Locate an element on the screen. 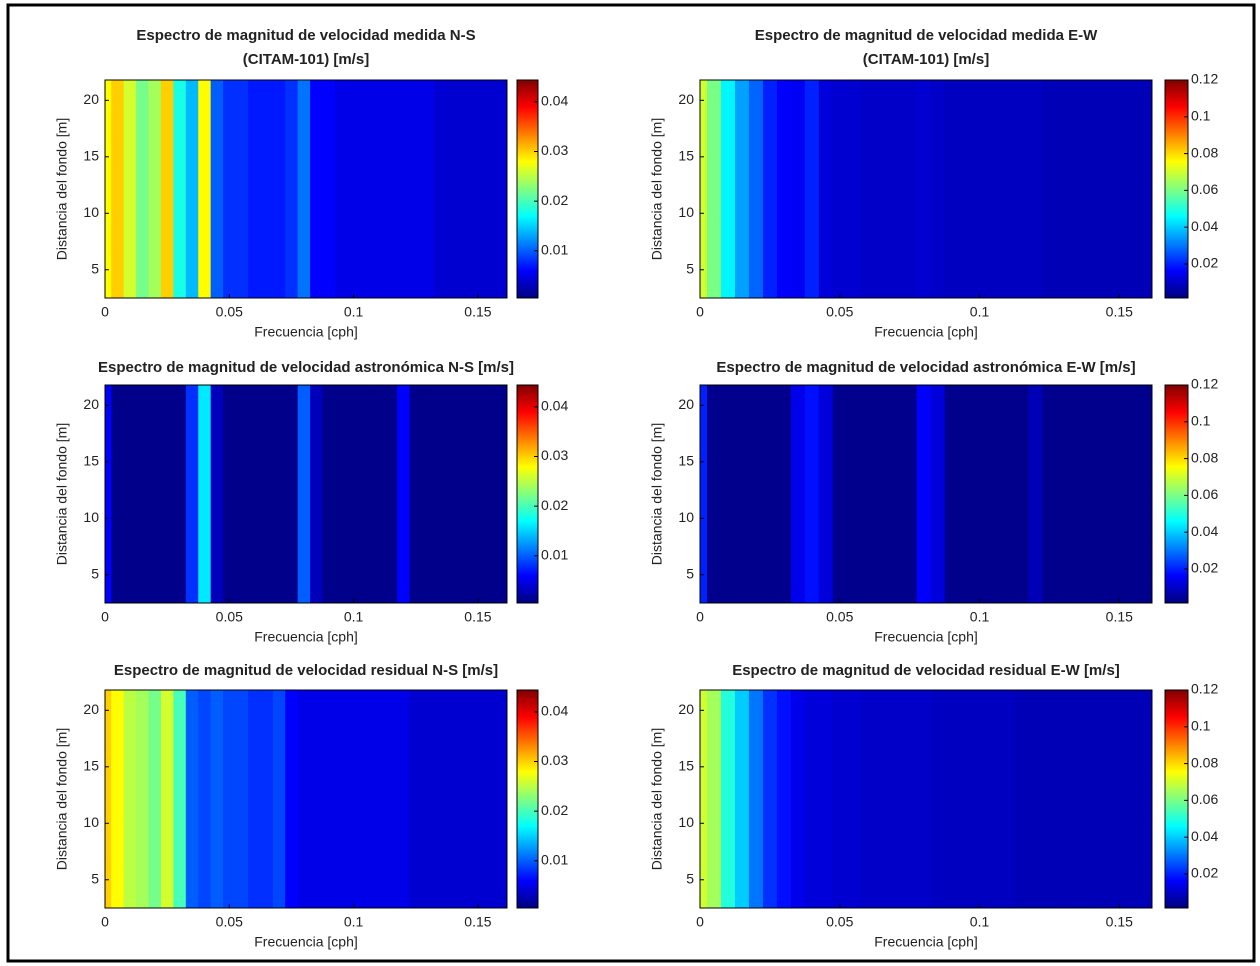 The height and width of the screenshot is (966, 1260). colorbar-tick-label: 0.06 is located at coordinates (1204, 494).